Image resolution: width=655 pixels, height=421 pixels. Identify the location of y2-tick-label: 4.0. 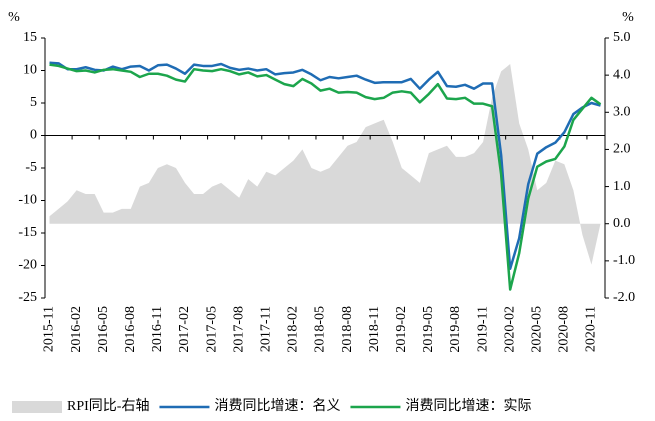
(622, 74).